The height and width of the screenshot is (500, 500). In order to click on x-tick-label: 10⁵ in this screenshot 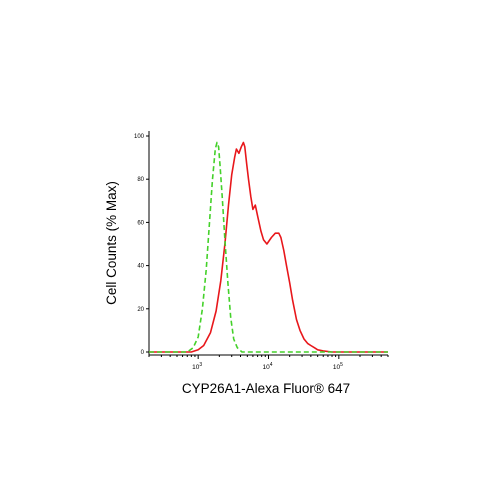, I will do `click(338, 366)`.